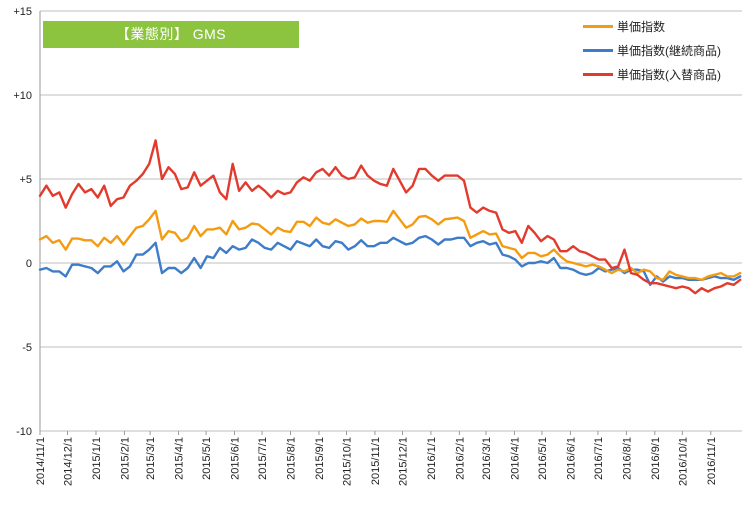 The width and height of the screenshot is (745, 510). What do you see at coordinates (599, 458) in the screenshot?
I see `x-tick-label: 2016/7/1` at bounding box center [599, 458].